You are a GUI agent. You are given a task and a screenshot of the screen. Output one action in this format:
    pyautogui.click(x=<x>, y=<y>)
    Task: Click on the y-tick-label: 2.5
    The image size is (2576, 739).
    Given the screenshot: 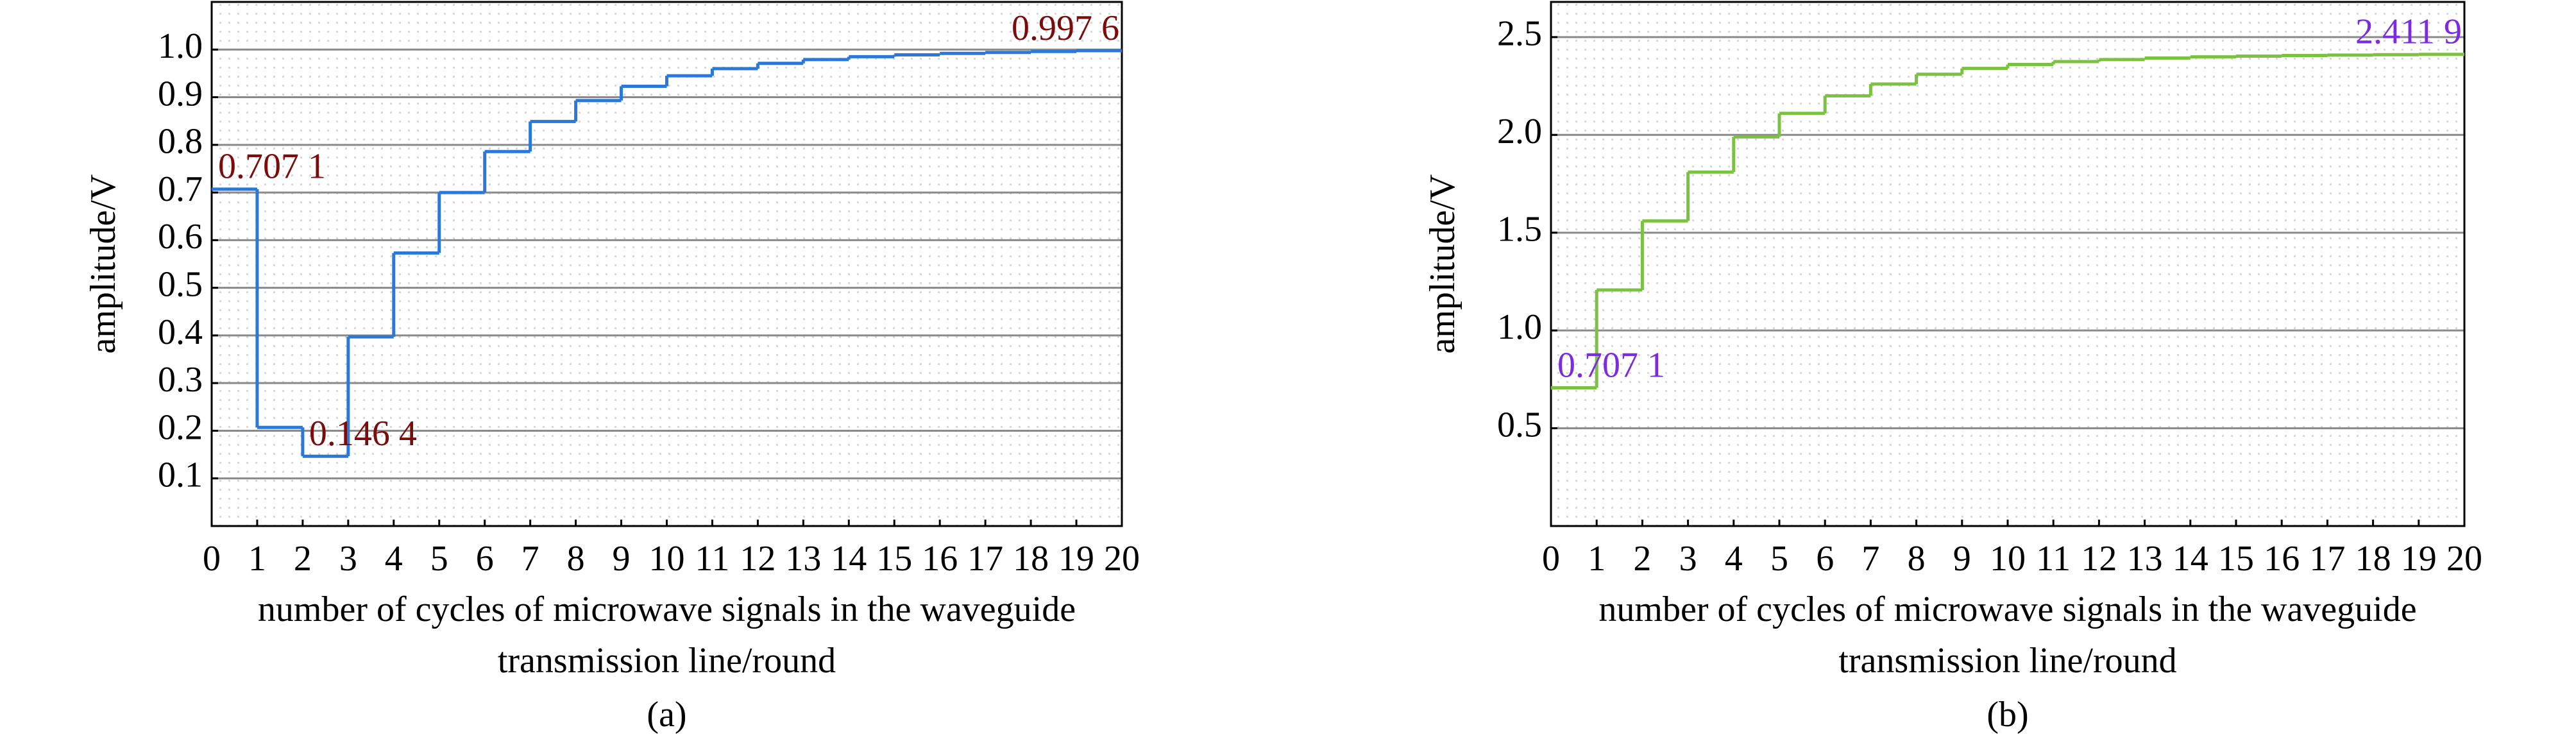 What is the action you would take?
    pyautogui.click(x=1519, y=34)
    